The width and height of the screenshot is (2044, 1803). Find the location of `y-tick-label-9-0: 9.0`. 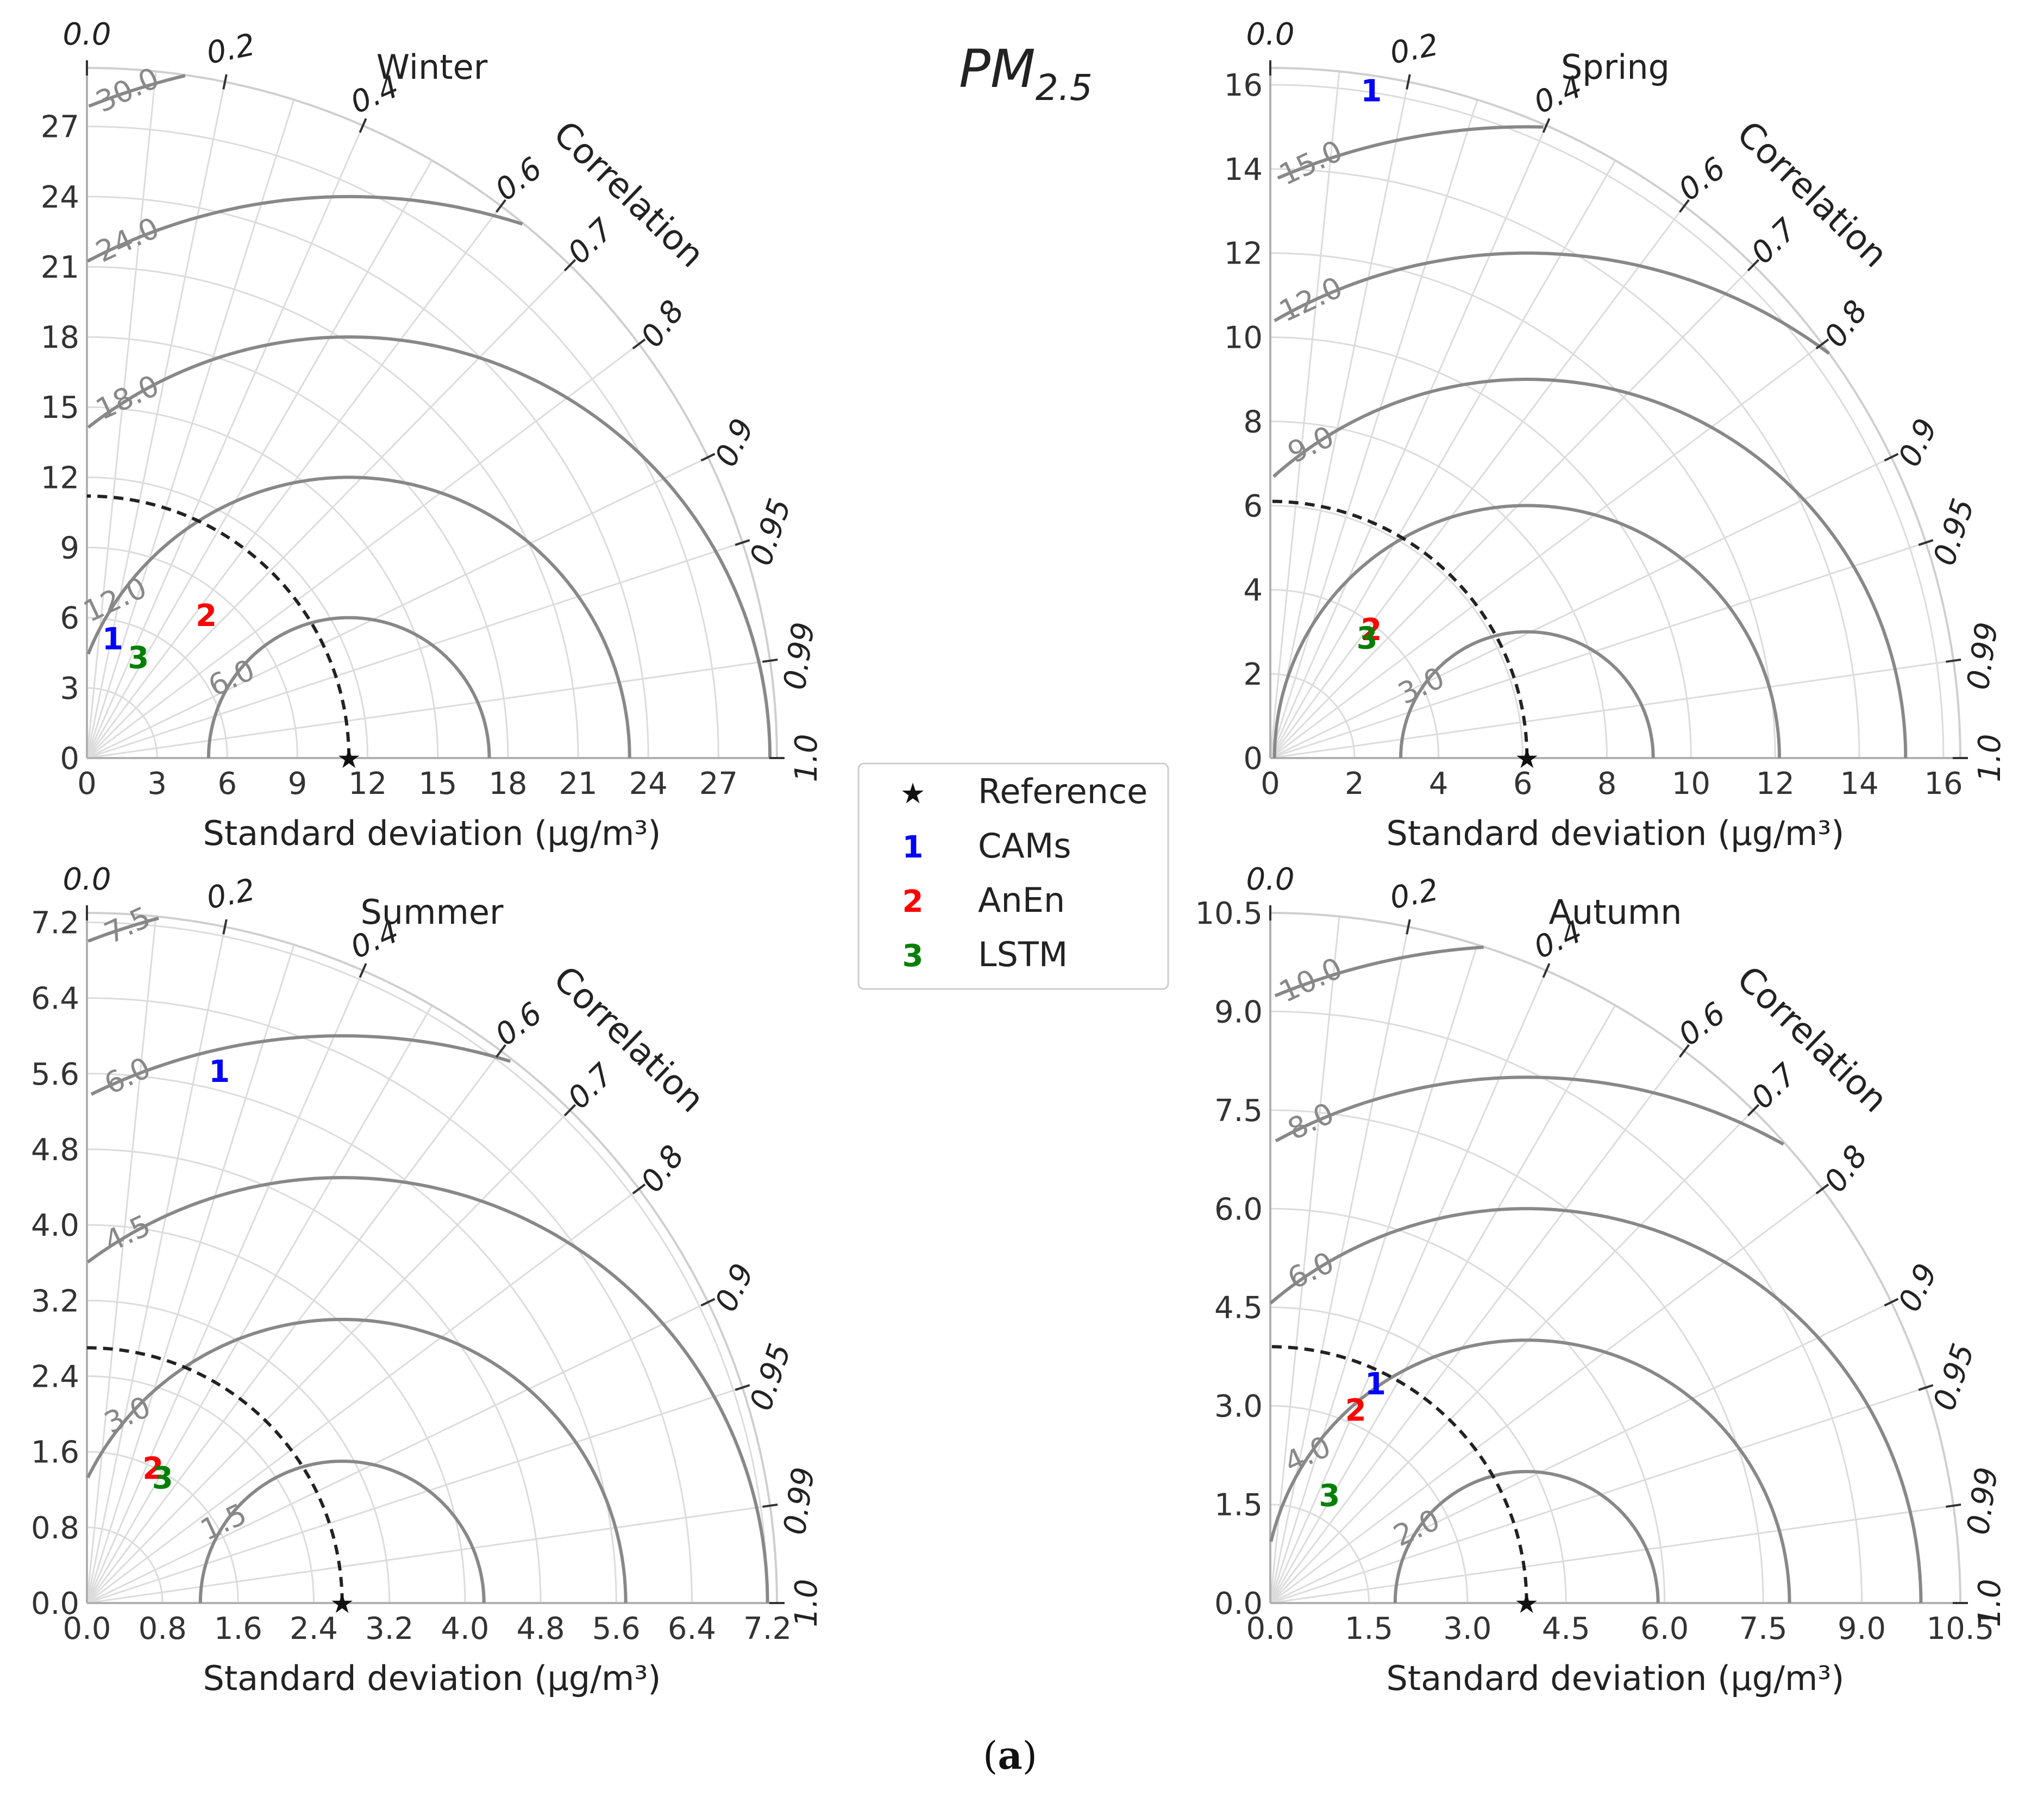

y-tick-label-9-0: 9.0 is located at coordinates (1238, 1012).